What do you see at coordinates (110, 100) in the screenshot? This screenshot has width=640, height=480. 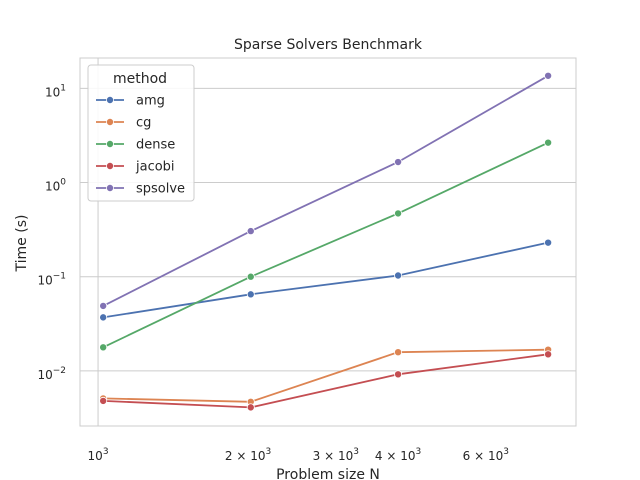 I see `legend-swatch-marker-amg` at bounding box center [110, 100].